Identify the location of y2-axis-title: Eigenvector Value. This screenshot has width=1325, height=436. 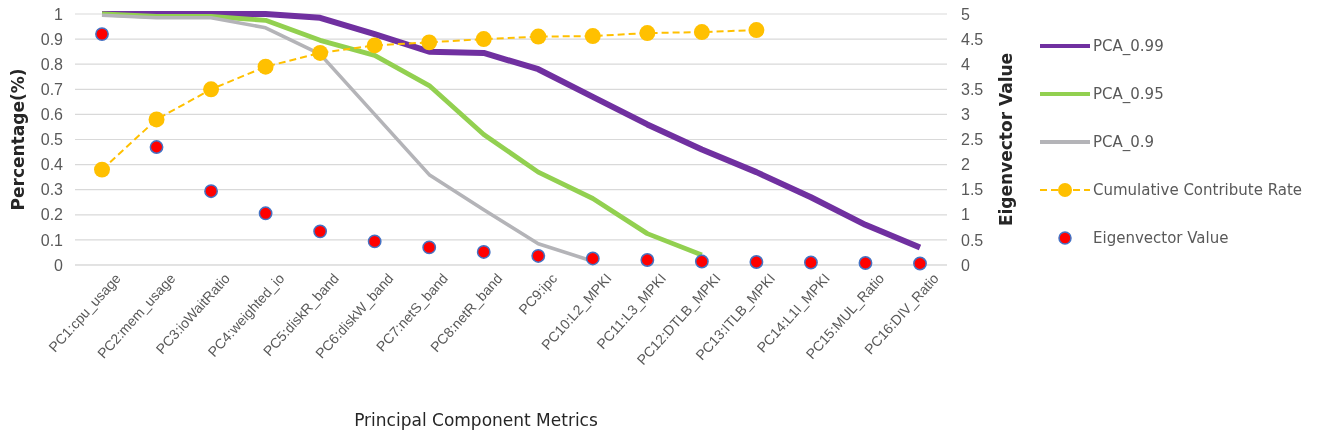
(1006, 139).